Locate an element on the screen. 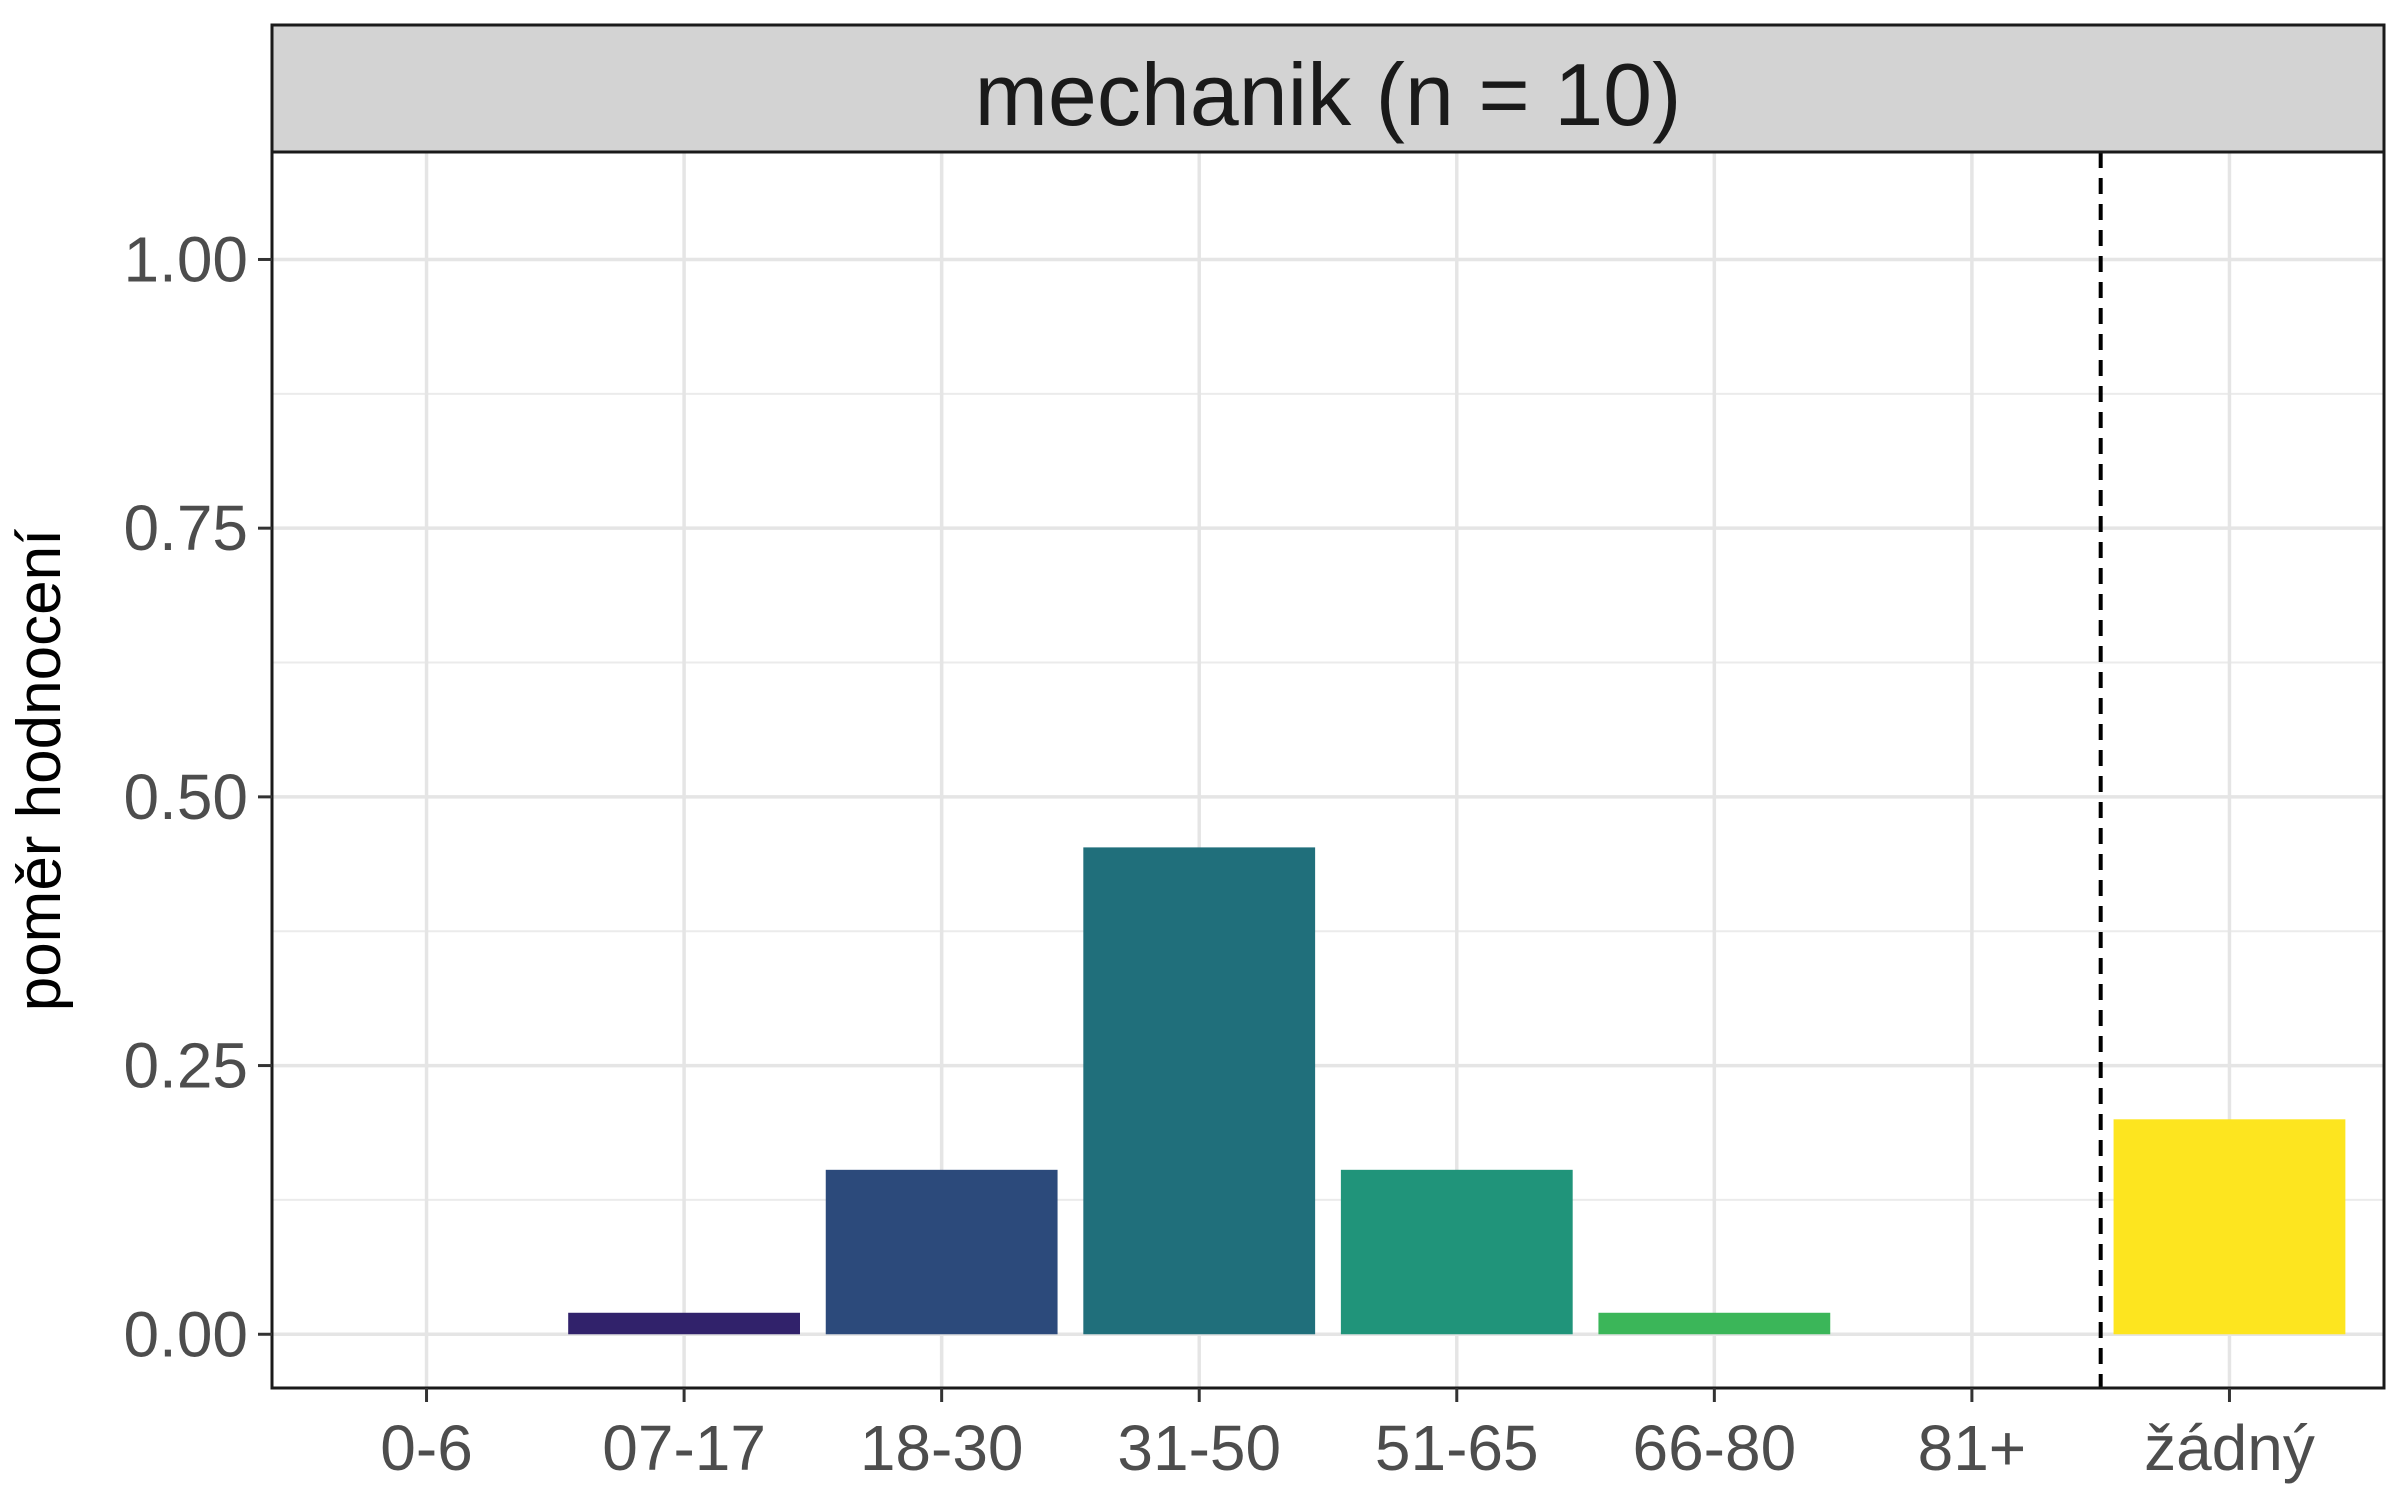 The width and height of the screenshot is (2400, 1500). facet-title: mechanik (n = 10) is located at coordinates (1328, 94).